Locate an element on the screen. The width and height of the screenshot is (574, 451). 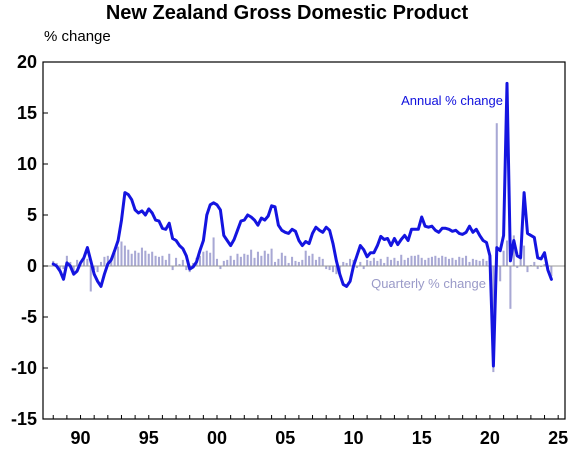
chart-title: New Zealand Gross Domestic Product is located at coordinates (287, 13).